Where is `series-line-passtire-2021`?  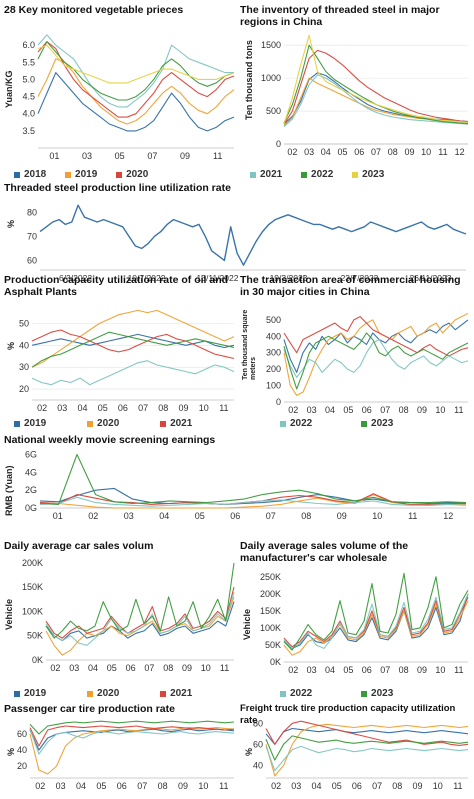 series-line-passtire-2021 is located at coordinates (132, 736).